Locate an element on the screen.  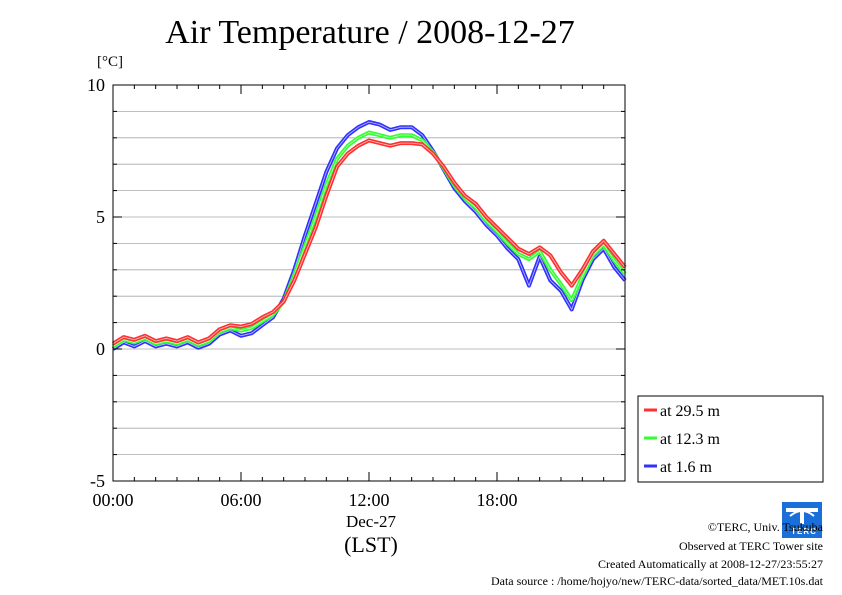
y-axis-unit: [°C] is located at coordinates (110, 62).